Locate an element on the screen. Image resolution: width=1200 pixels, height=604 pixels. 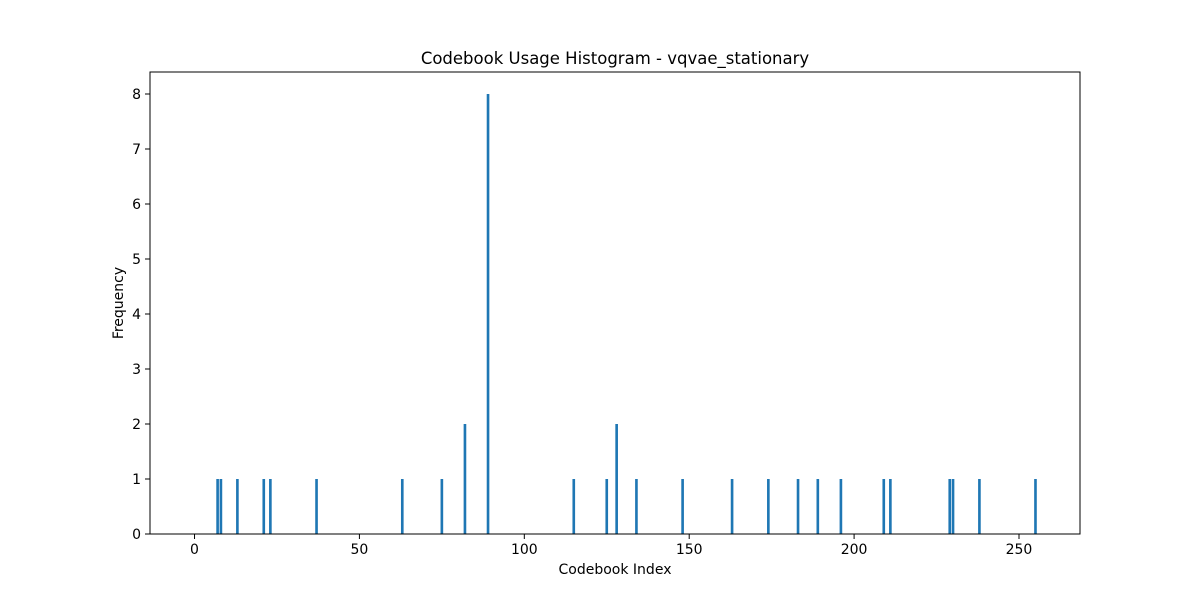
x-axis-ticks: 0 50 100 150 200 250 is located at coordinates (611, 546).